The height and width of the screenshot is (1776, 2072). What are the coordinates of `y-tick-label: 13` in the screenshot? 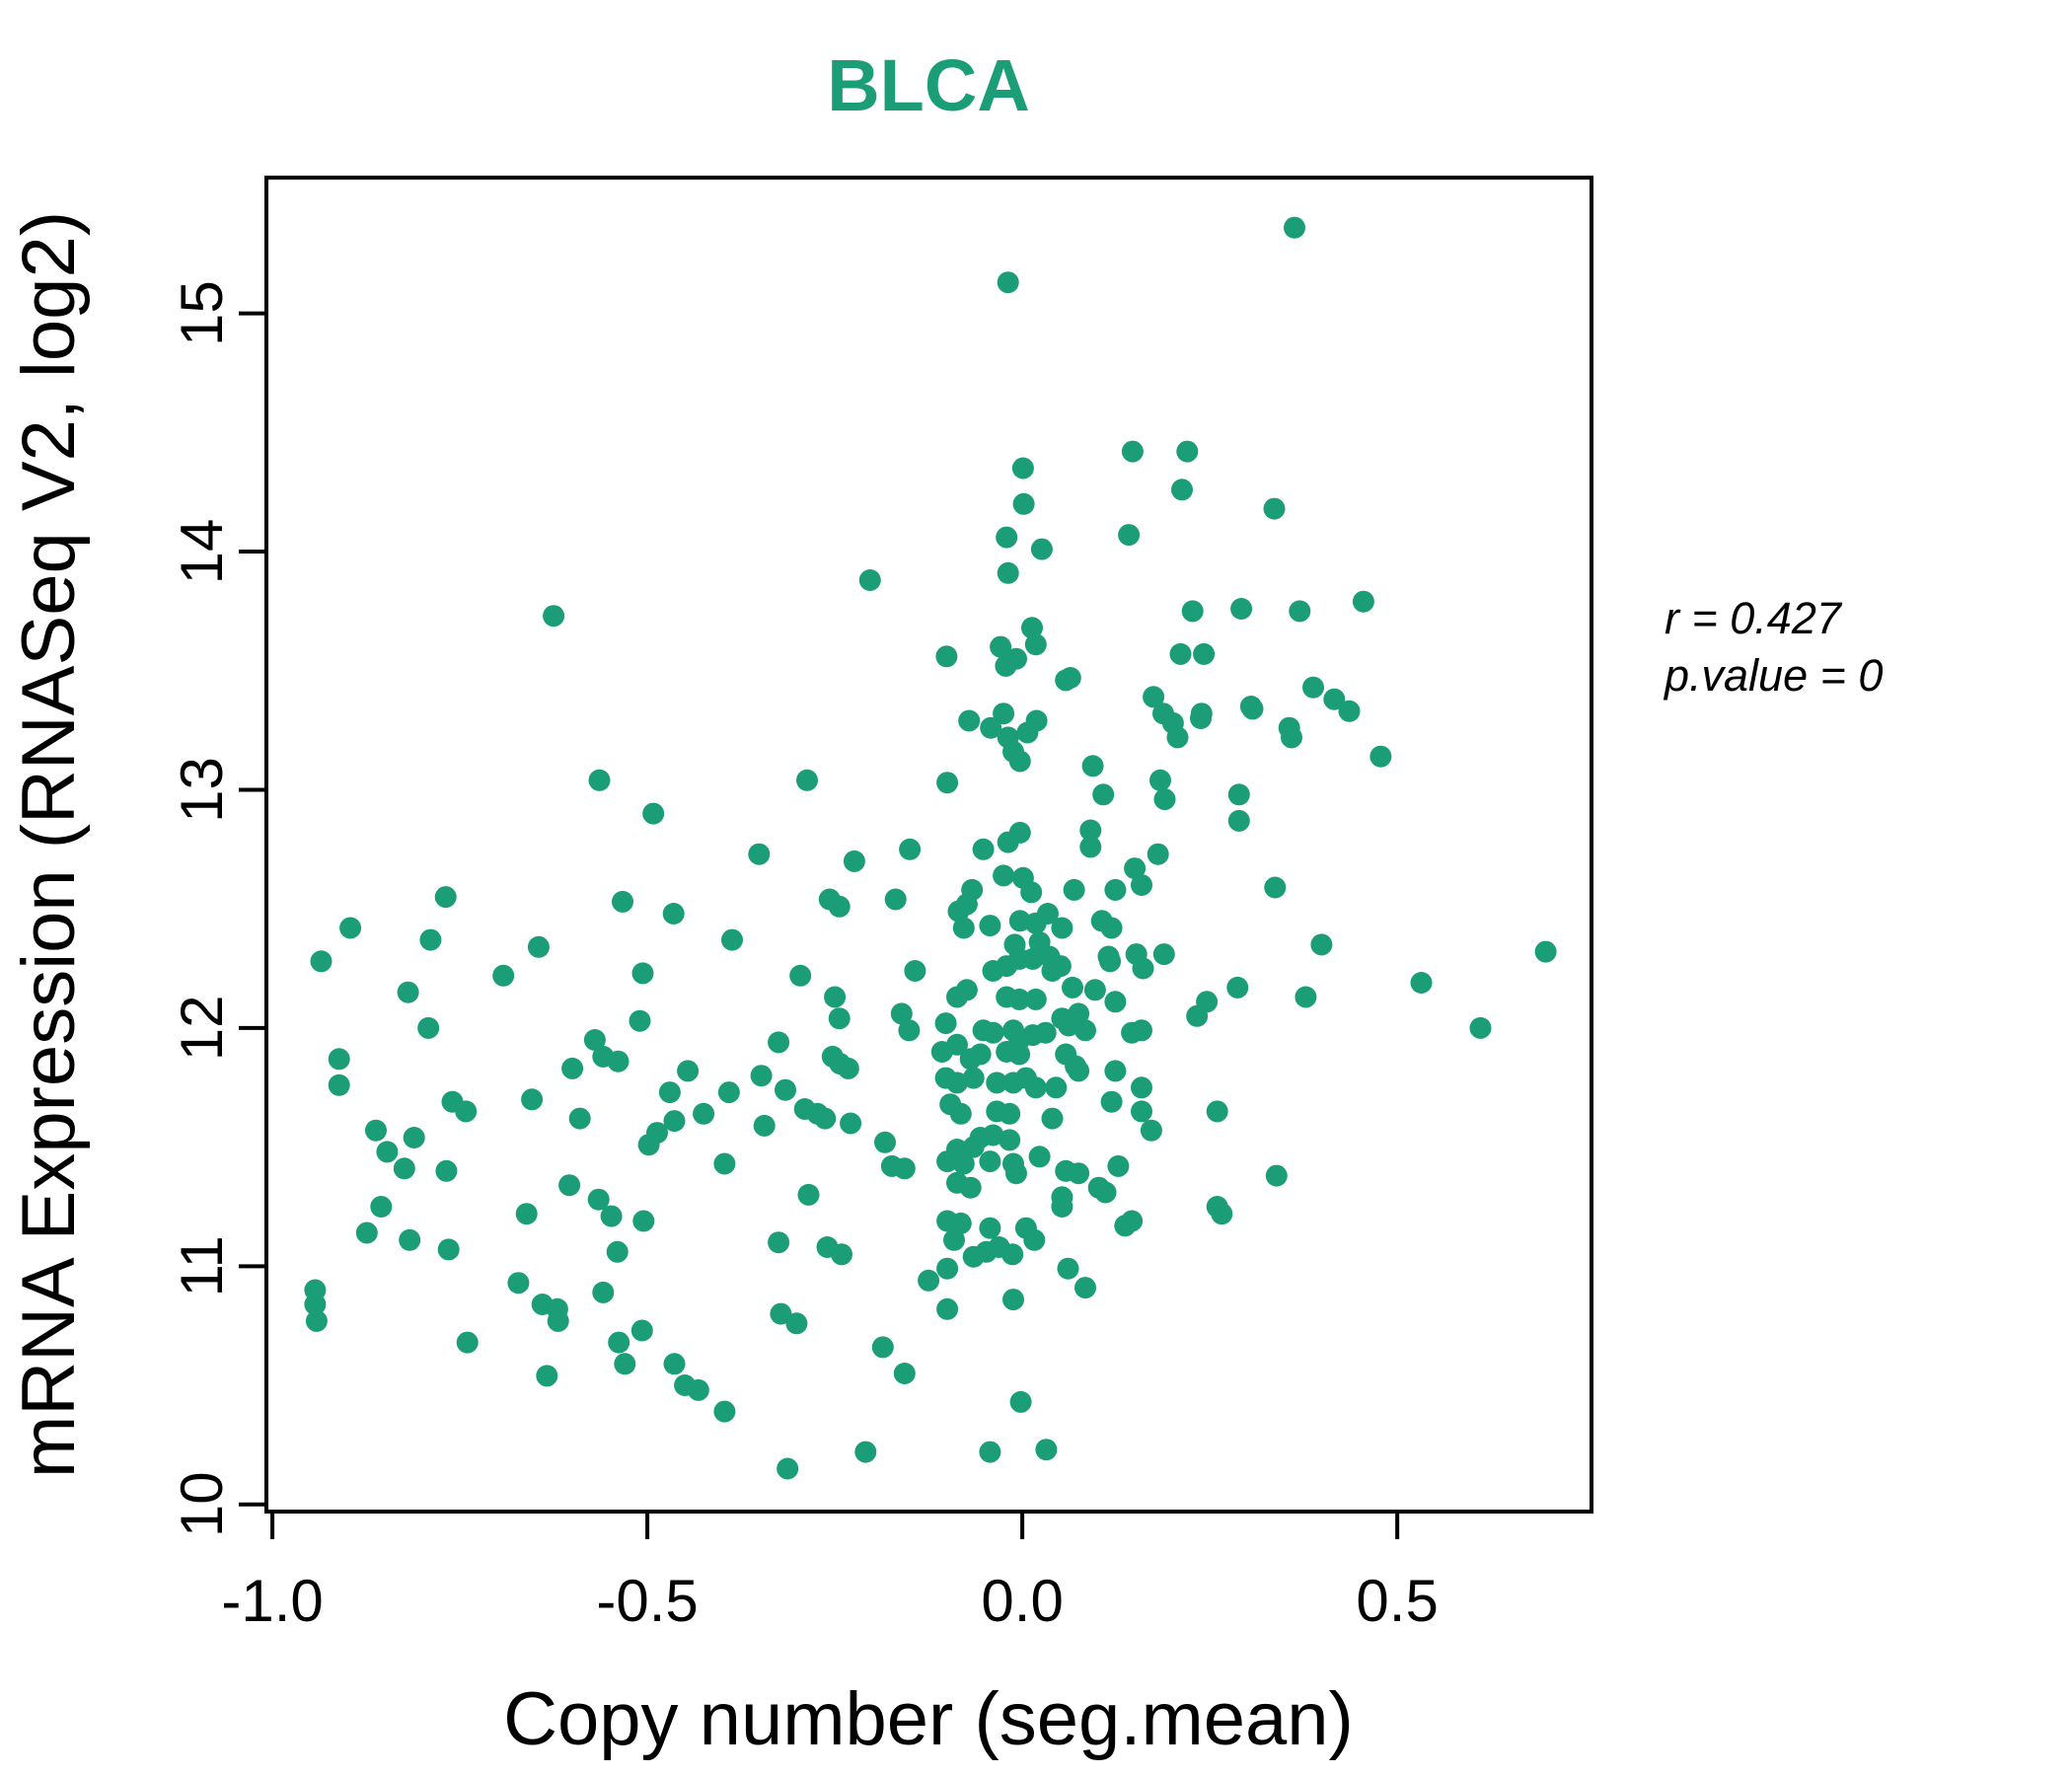 It's located at (202, 790).